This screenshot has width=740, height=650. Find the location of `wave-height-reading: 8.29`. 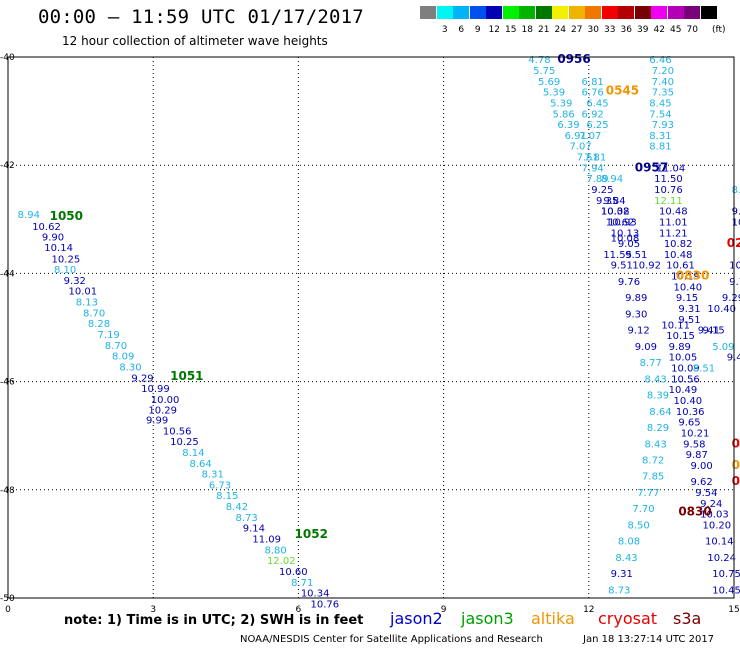

wave-height-reading: 8.29 is located at coordinates (658, 428).